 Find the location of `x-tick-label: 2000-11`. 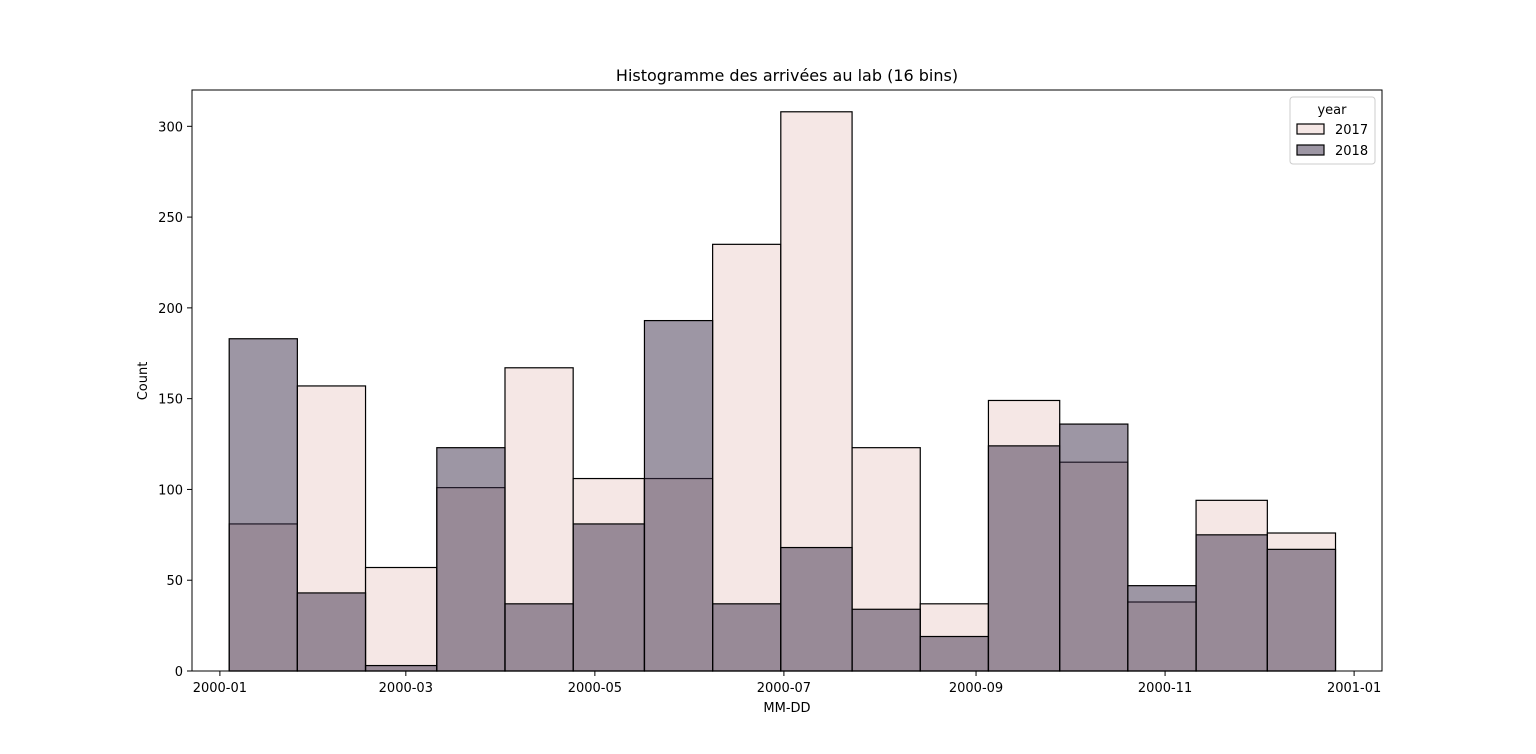

x-tick-label: 2000-11 is located at coordinates (1165, 688).